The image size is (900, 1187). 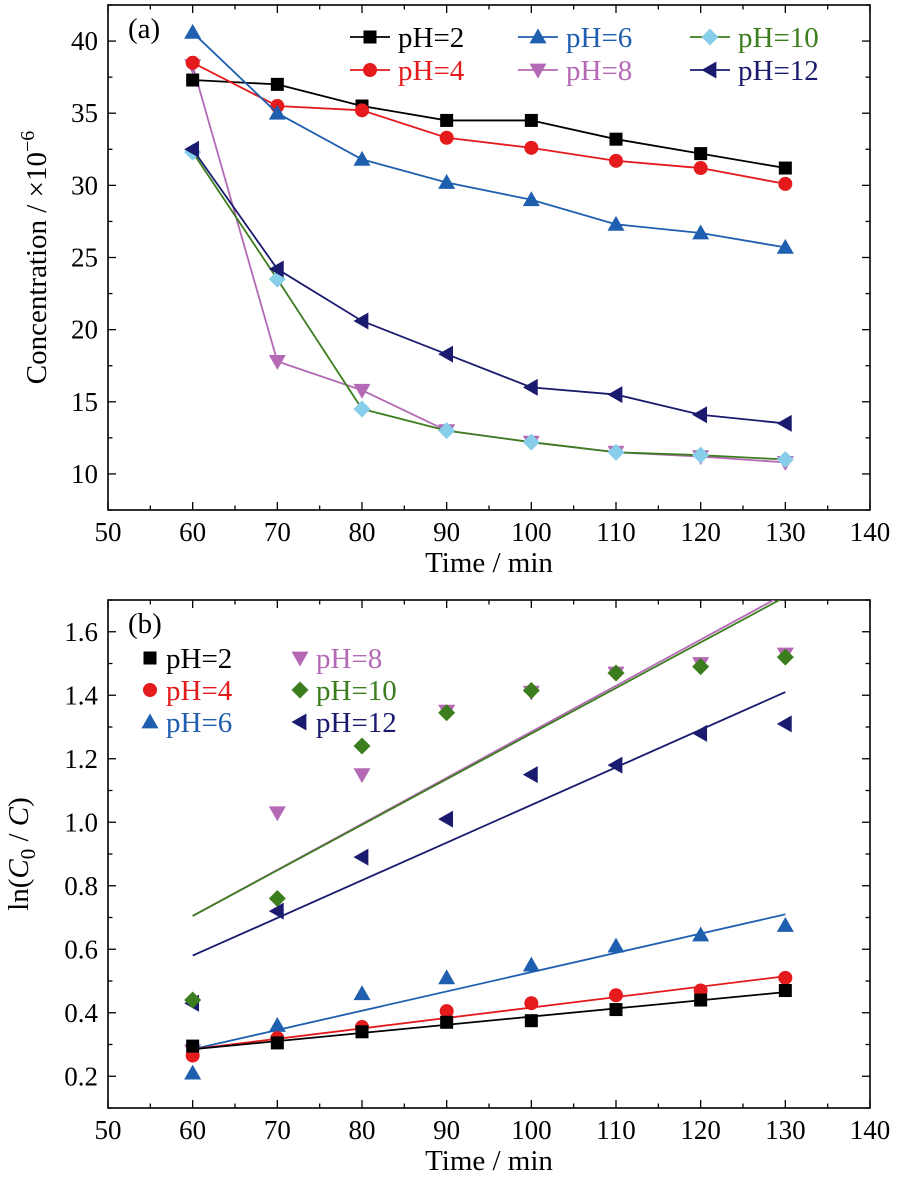 What do you see at coordinates (277, 532) in the screenshot?
I see `x-tick-label: 70` at bounding box center [277, 532].